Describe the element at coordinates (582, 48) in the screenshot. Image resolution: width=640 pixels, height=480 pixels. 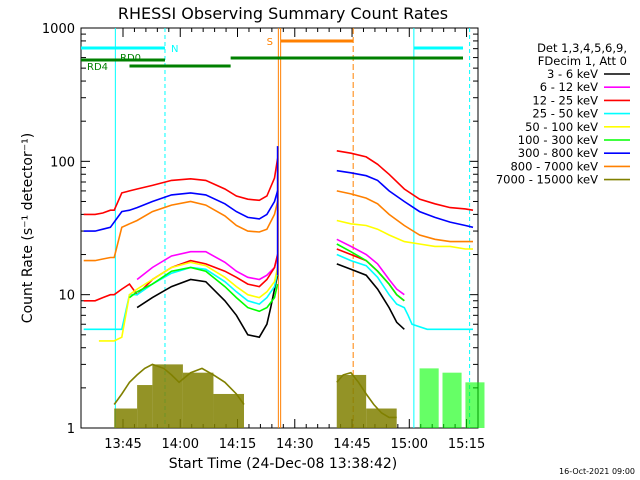
I see `legend-header-1: Det 1,3,4,5,6,9,` at that location.